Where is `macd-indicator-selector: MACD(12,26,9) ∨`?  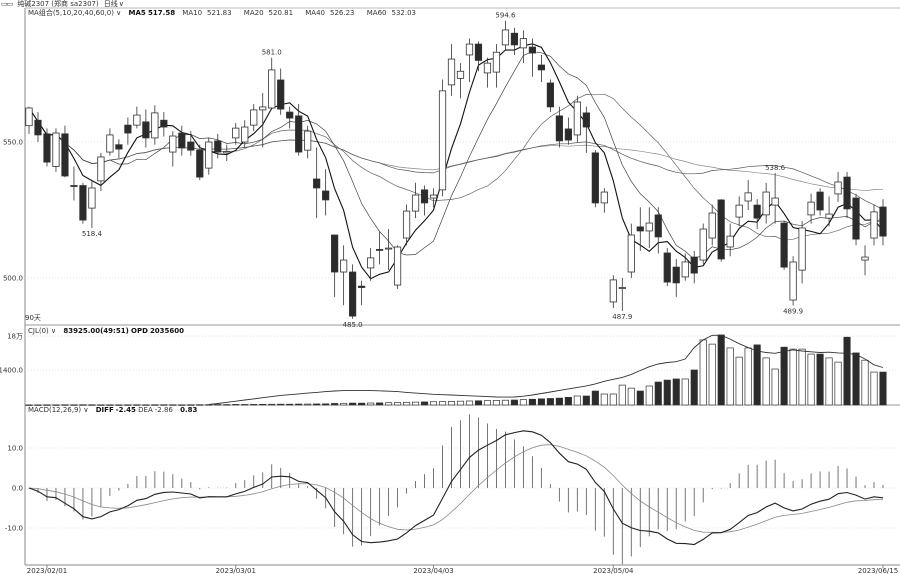
macd-indicator-selector: MACD(12,26,9) ∨ is located at coordinates (58, 410).